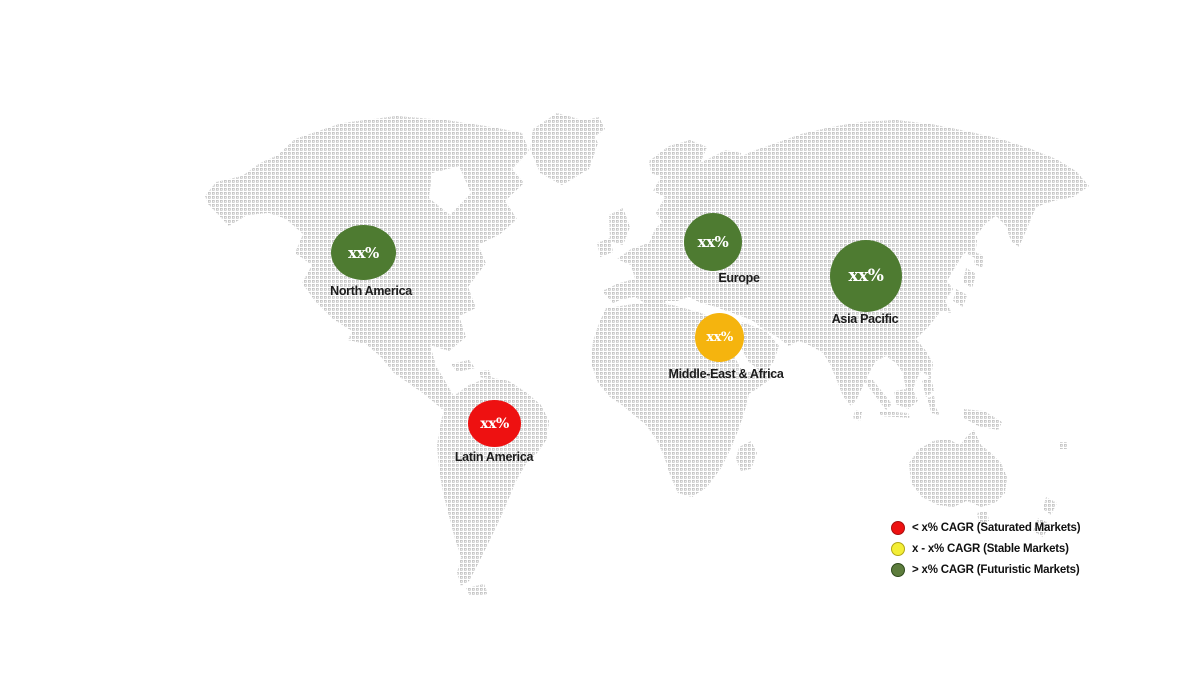 Image resolution: width=1200 pixels, height=675 pixels. What do you see at coordinates (894, 414) in the screenshot?
I see `island-java` at bounding box center [894, 414].